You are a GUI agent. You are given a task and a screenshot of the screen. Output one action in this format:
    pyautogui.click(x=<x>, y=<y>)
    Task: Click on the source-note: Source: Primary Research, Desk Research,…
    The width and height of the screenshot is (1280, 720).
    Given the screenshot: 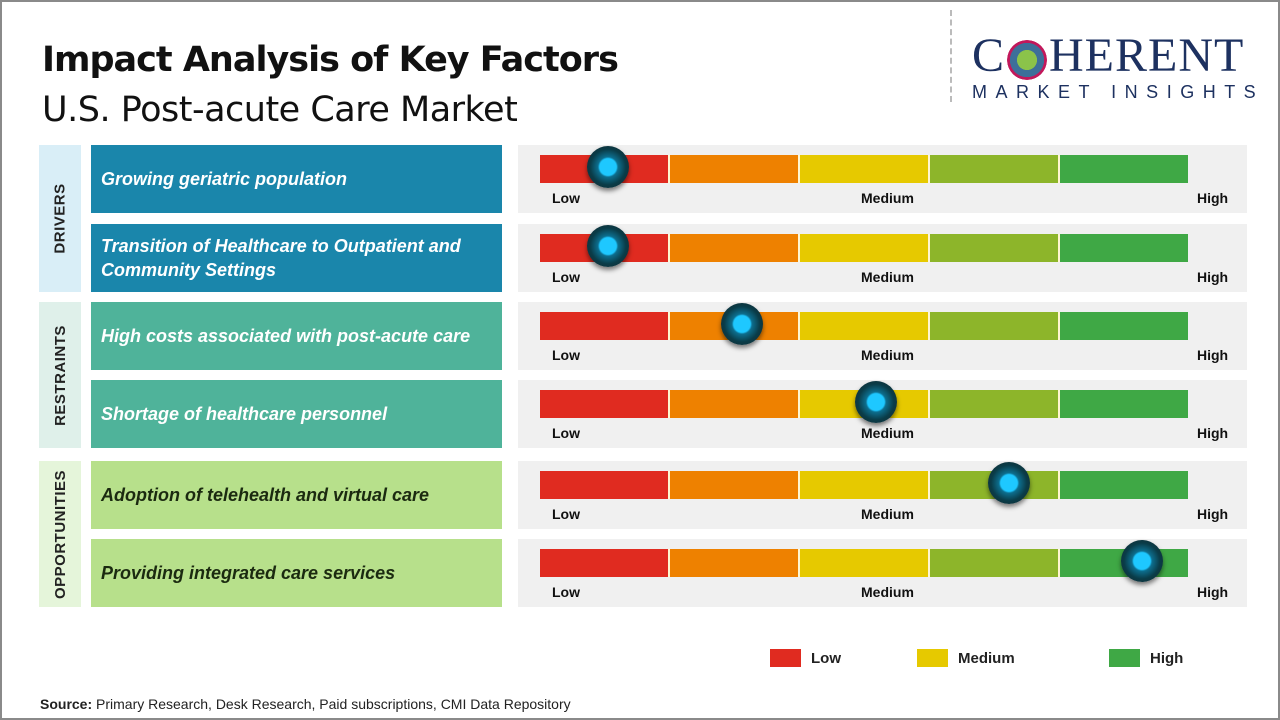 What is the action you would take?
    pyautogui.click(x=305, y=704)
    